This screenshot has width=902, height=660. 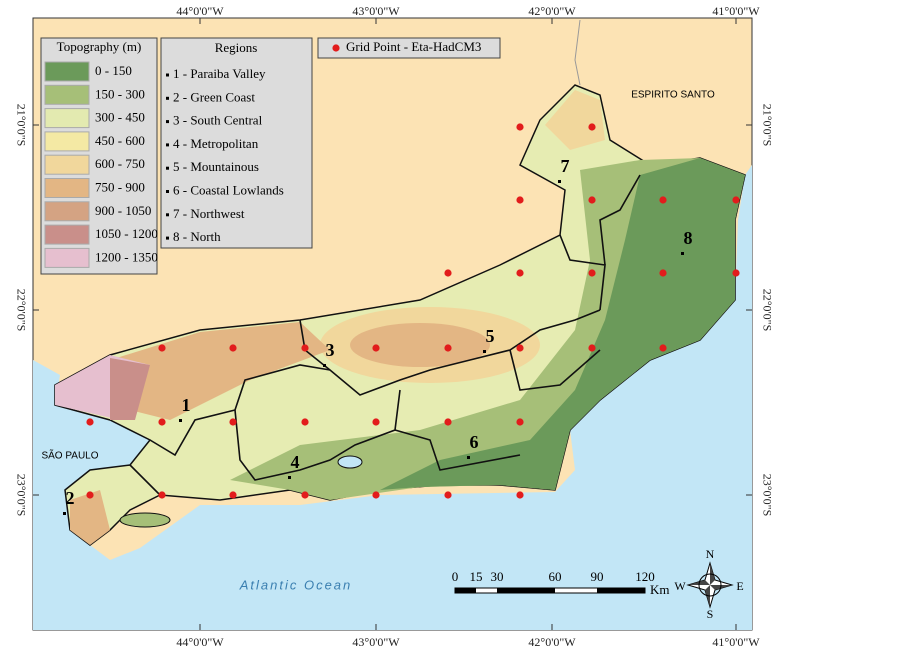 What do you see at coordinates (218, 120) in the screenshot?
I see `legend-label: 3 - South Central` at bounding box center [218, 120].